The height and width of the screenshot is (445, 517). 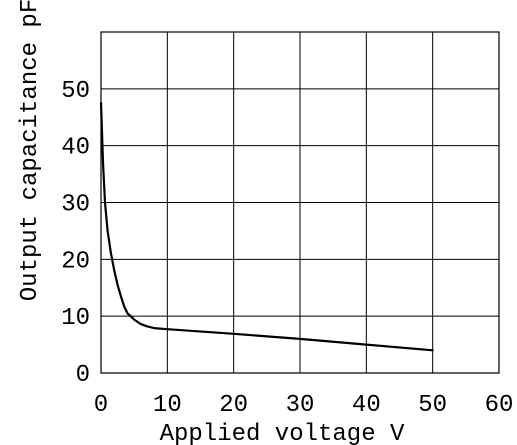 I want to click on x-tick-label: 30, so click(x=300, y=405).